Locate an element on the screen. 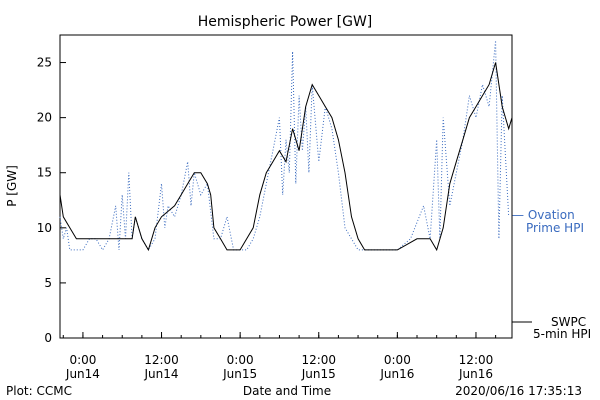  y-tick-label: 10 is located at coordinates (44, 228).